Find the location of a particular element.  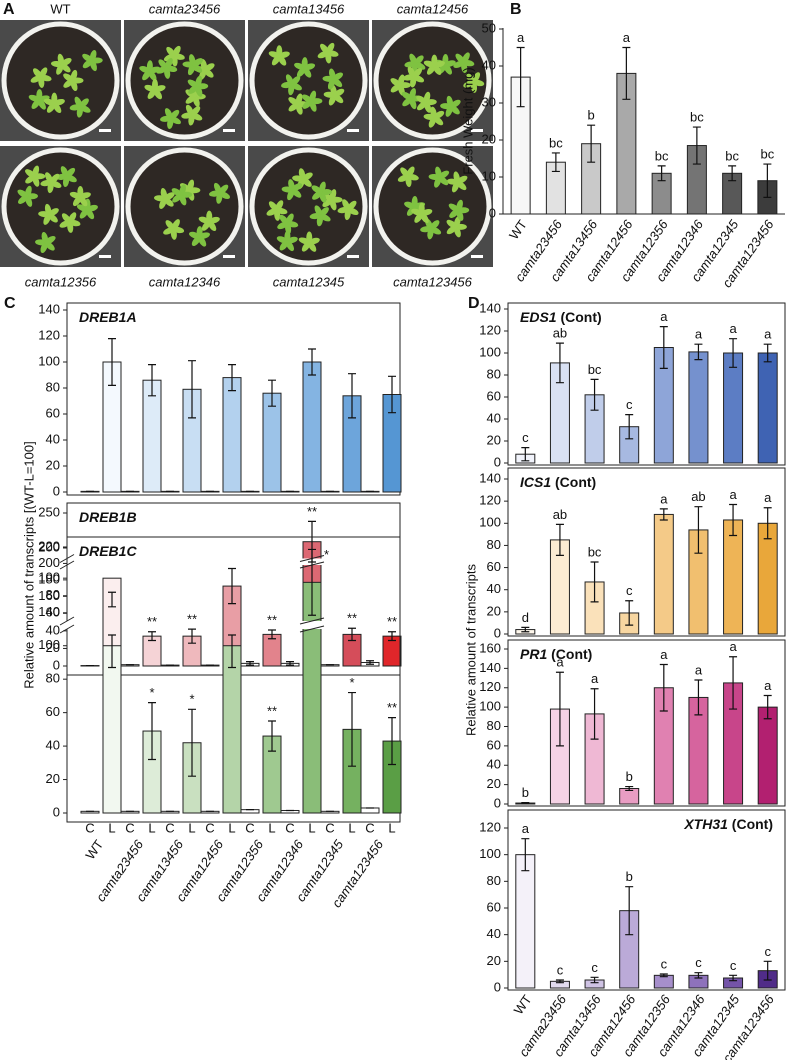

y-tick-label: 100 is located at coordinates (49, 644).